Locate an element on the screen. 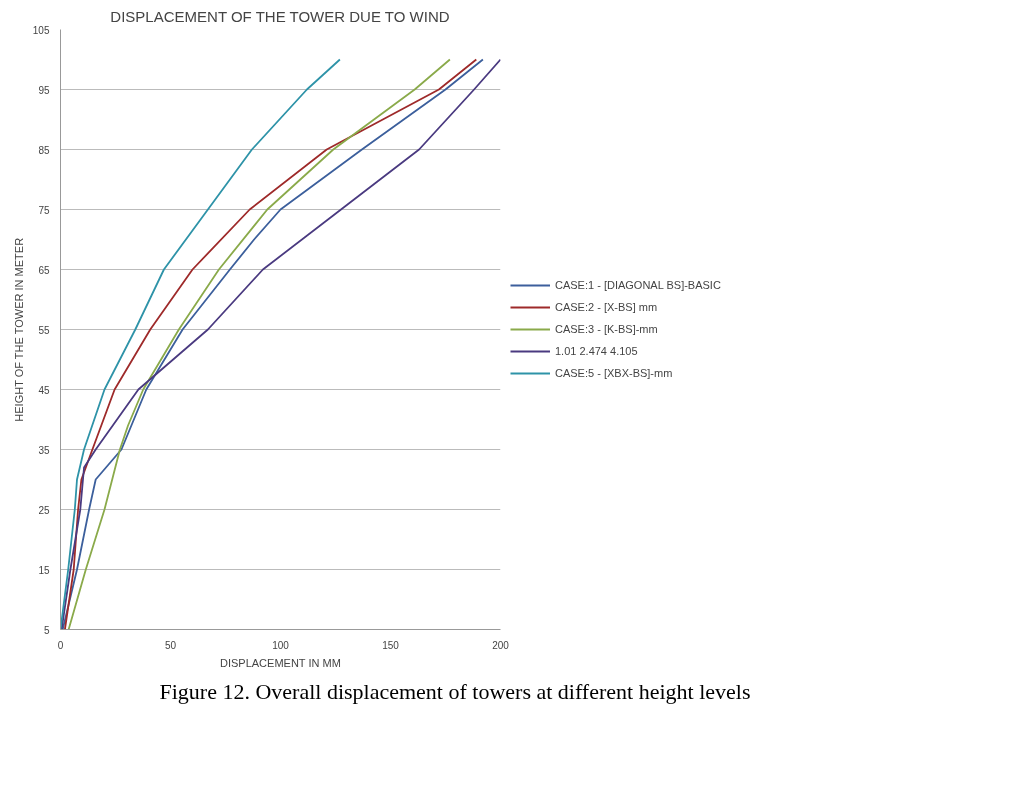  x-tick-label: 200 is located at coordinates (501, 645).